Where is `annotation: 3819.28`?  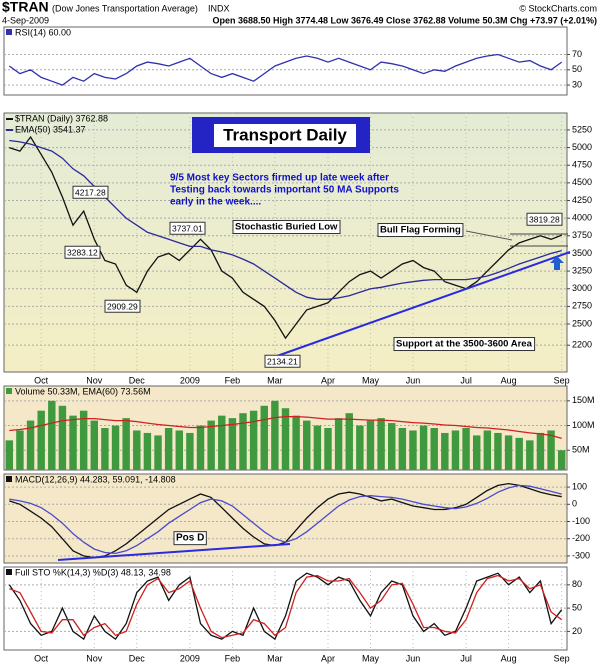
annotation: 3819.28 is located at coordinates (544, 219).